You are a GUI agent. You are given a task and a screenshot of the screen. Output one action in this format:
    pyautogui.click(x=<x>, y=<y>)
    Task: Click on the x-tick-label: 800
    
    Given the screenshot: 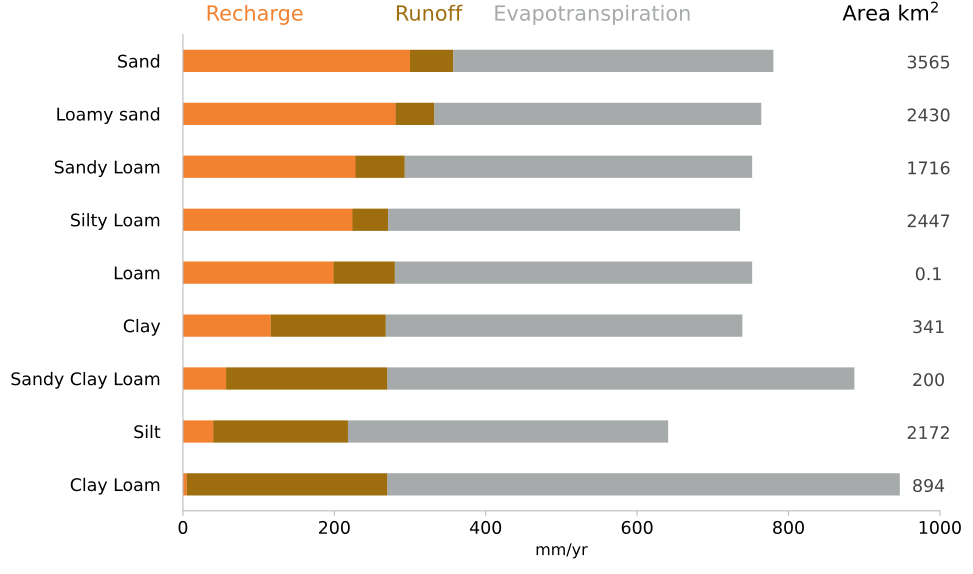 What is the action you would take?
    pyautogui.click(x=788, y=527)
    